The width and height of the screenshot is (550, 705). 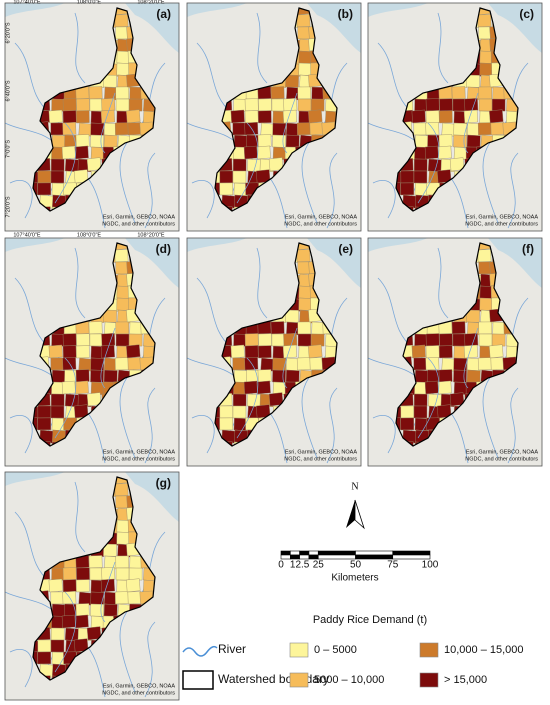 I want to click on panel-label: (d), so click(x=163, y=249).